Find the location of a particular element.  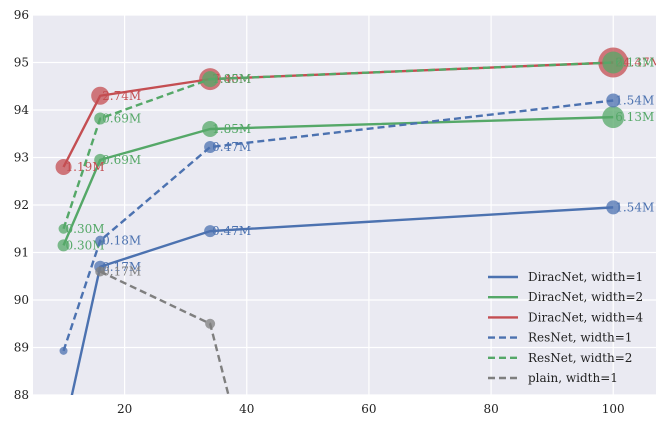

data-label: 24.47M is located at coordinates (638, 63).